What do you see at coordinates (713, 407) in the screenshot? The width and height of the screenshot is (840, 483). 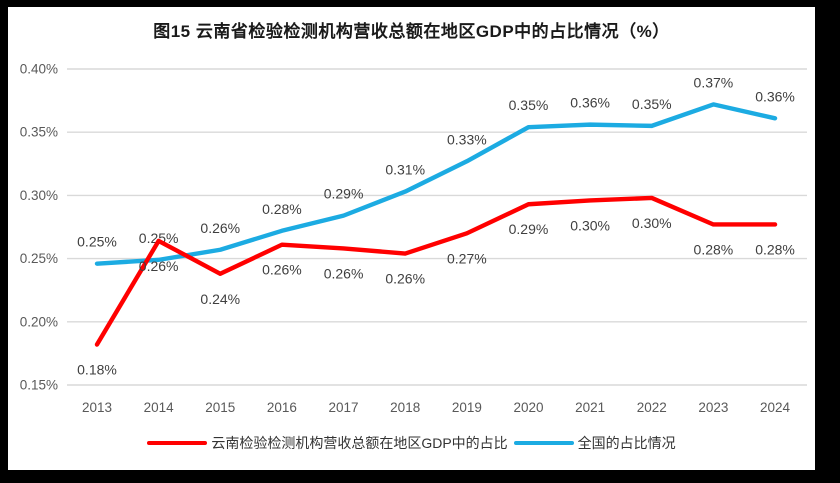 I see `x-axis-tick-label: 2023` at bounding box center [713, 407].